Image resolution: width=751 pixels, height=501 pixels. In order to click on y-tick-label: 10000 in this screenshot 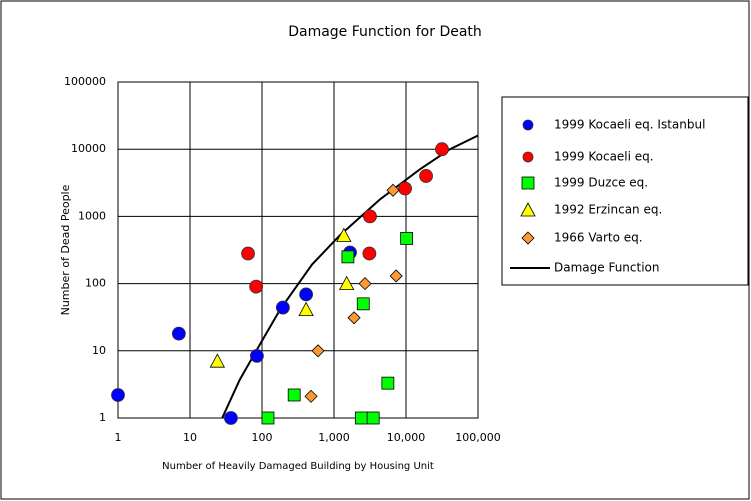, I will do `click(88, 148)`.